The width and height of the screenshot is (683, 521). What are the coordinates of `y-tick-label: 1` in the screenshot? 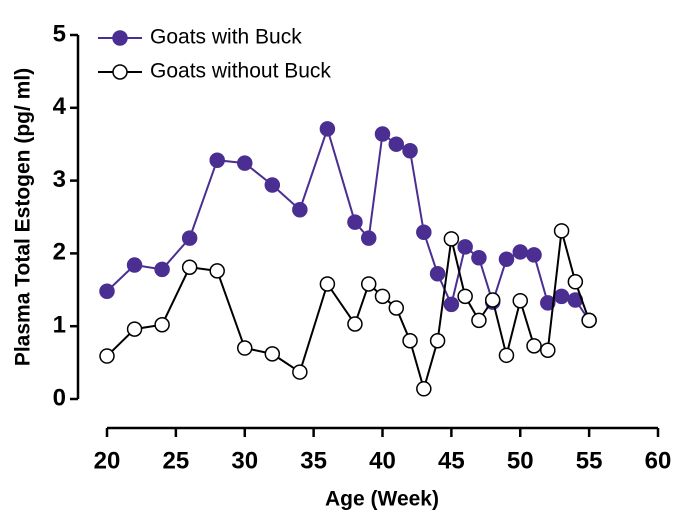 It's located at (59, 325).